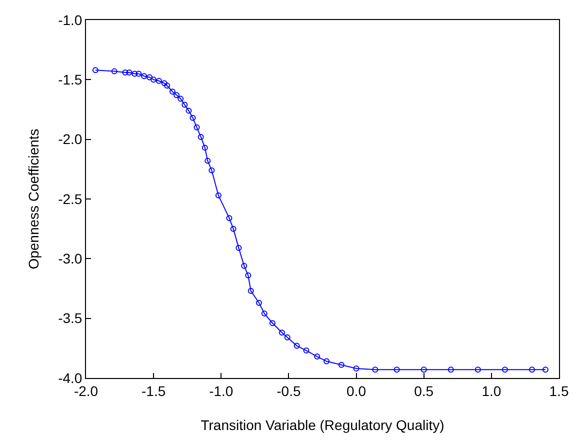  What do you see at coordinates (70, 20) in the screenshot?
I see `y-tick-label: -1.0` at bounding box center [70, 20].